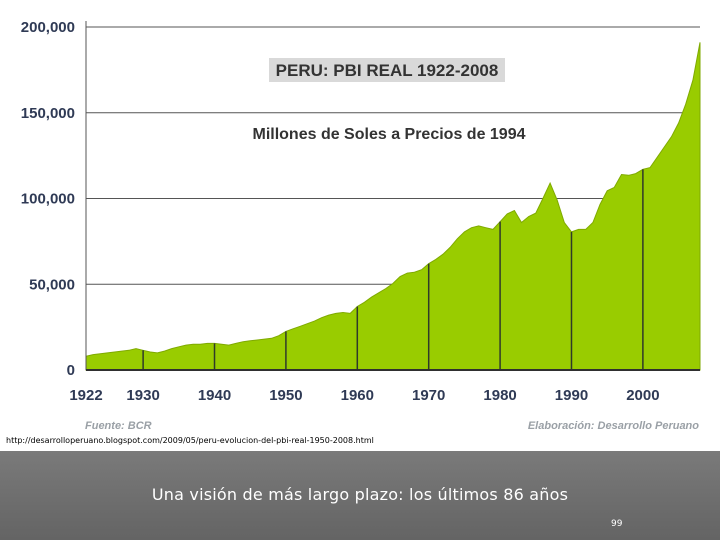  I want to click on y-tick-label: 200,000, so click(48, 27).